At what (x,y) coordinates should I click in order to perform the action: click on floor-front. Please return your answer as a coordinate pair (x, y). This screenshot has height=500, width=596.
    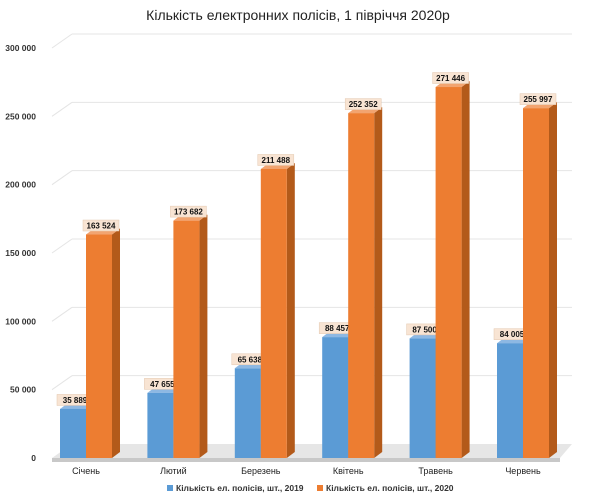
    Looking at the image, I should click on (306, 460).